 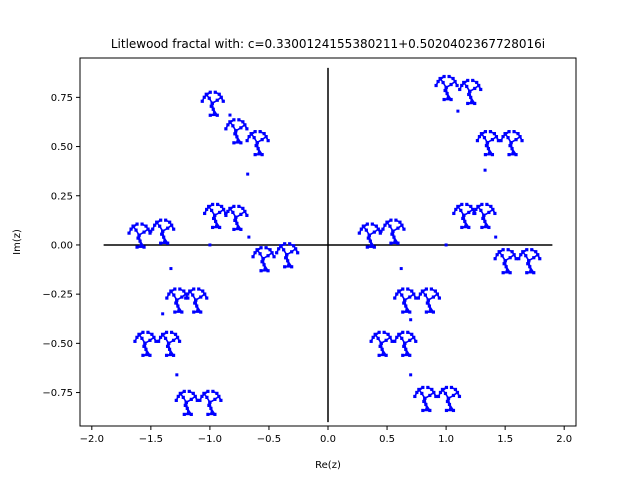 I want to click on y-tick-label: 0.00, so click(x=62, y=245).